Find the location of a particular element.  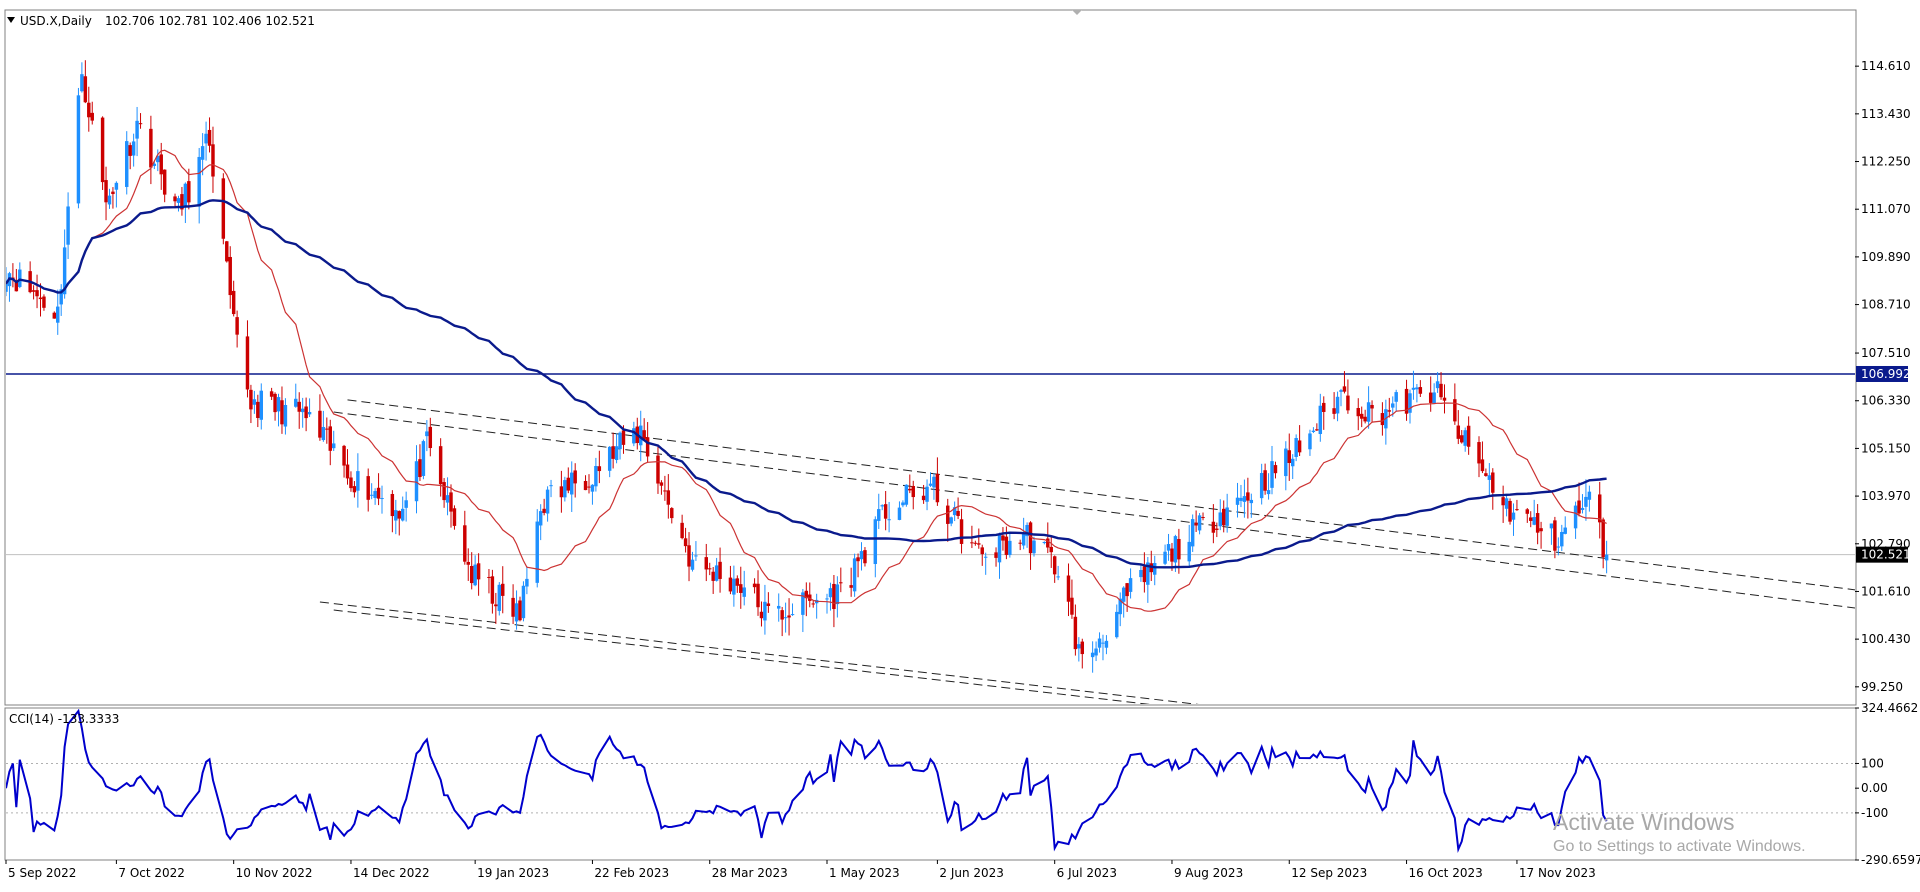

ohlc-values: 102.706 102.781 102.406 102.521 is located at coordinates (210, 21).